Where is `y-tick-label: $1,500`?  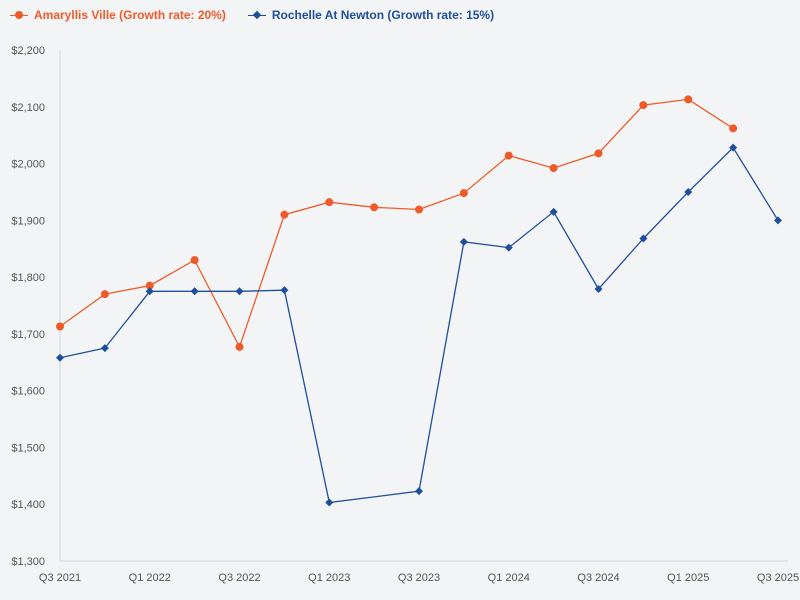 y-tick-label: $1,500 is located at coordinates (28, 448).